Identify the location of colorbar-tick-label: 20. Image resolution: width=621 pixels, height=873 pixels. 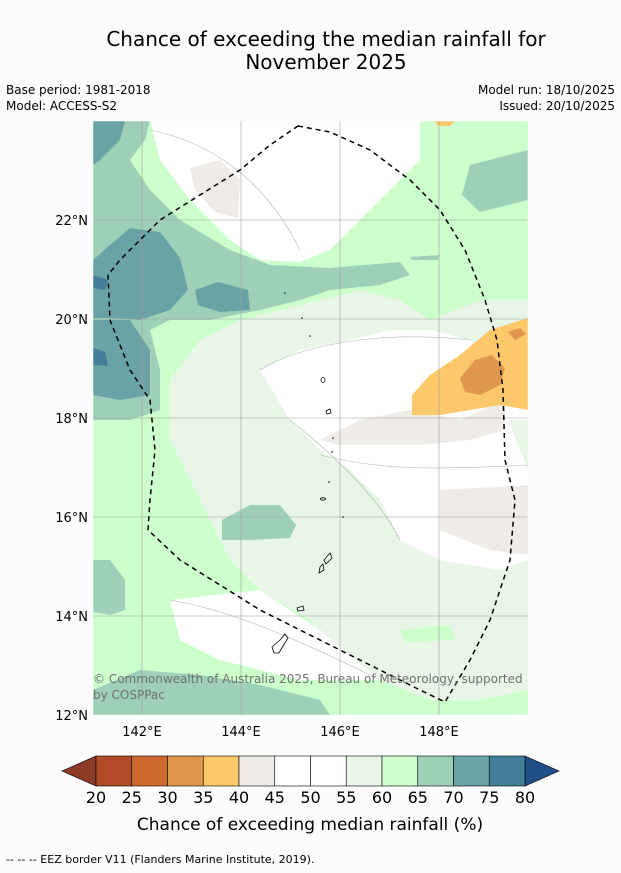
(96, 797).